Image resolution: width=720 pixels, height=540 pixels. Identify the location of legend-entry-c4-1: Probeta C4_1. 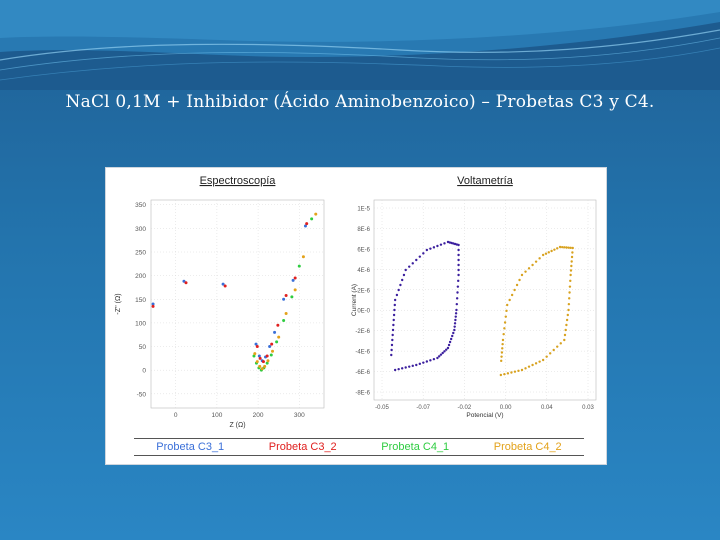
(415, 447).